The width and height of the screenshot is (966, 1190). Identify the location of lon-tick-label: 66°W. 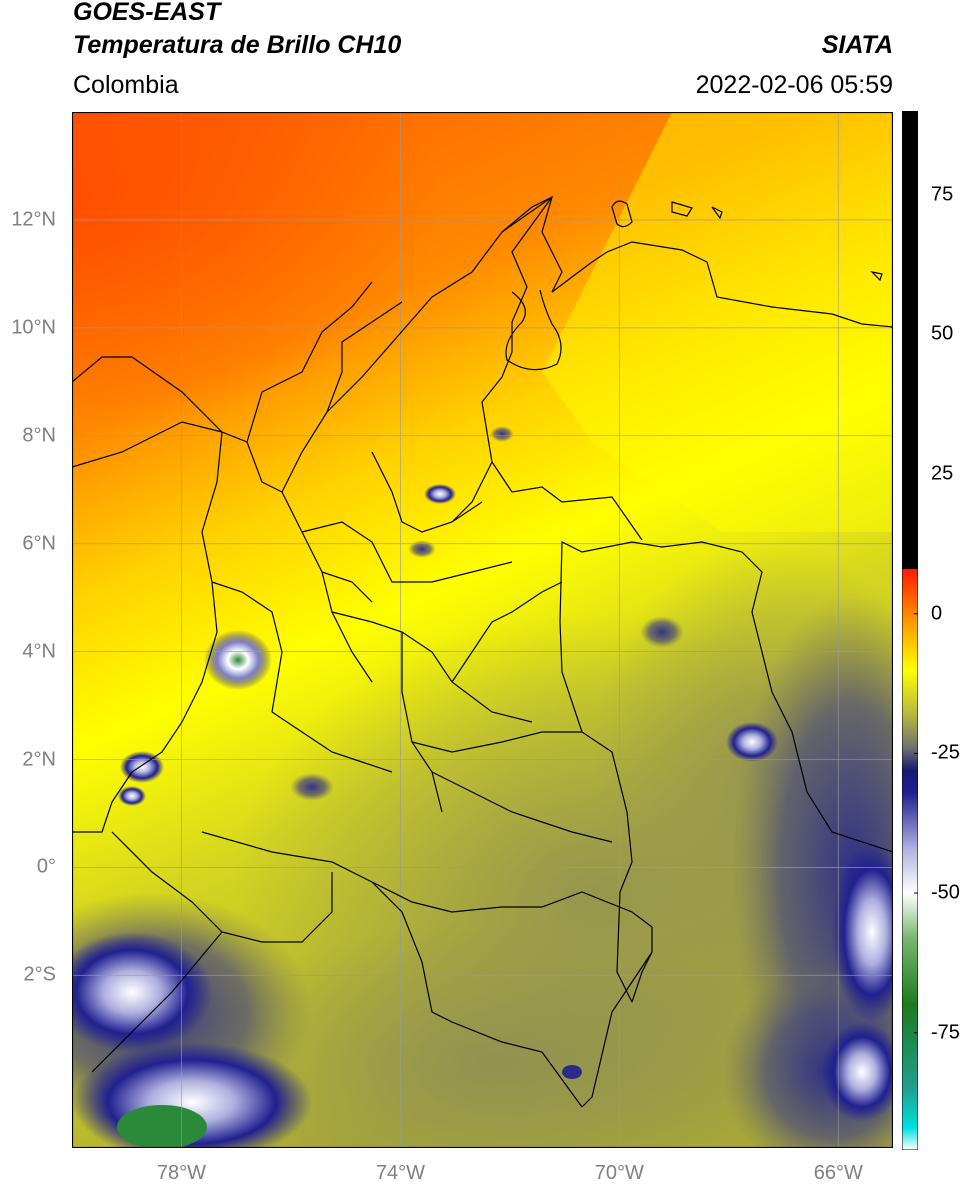
(838, 1173).